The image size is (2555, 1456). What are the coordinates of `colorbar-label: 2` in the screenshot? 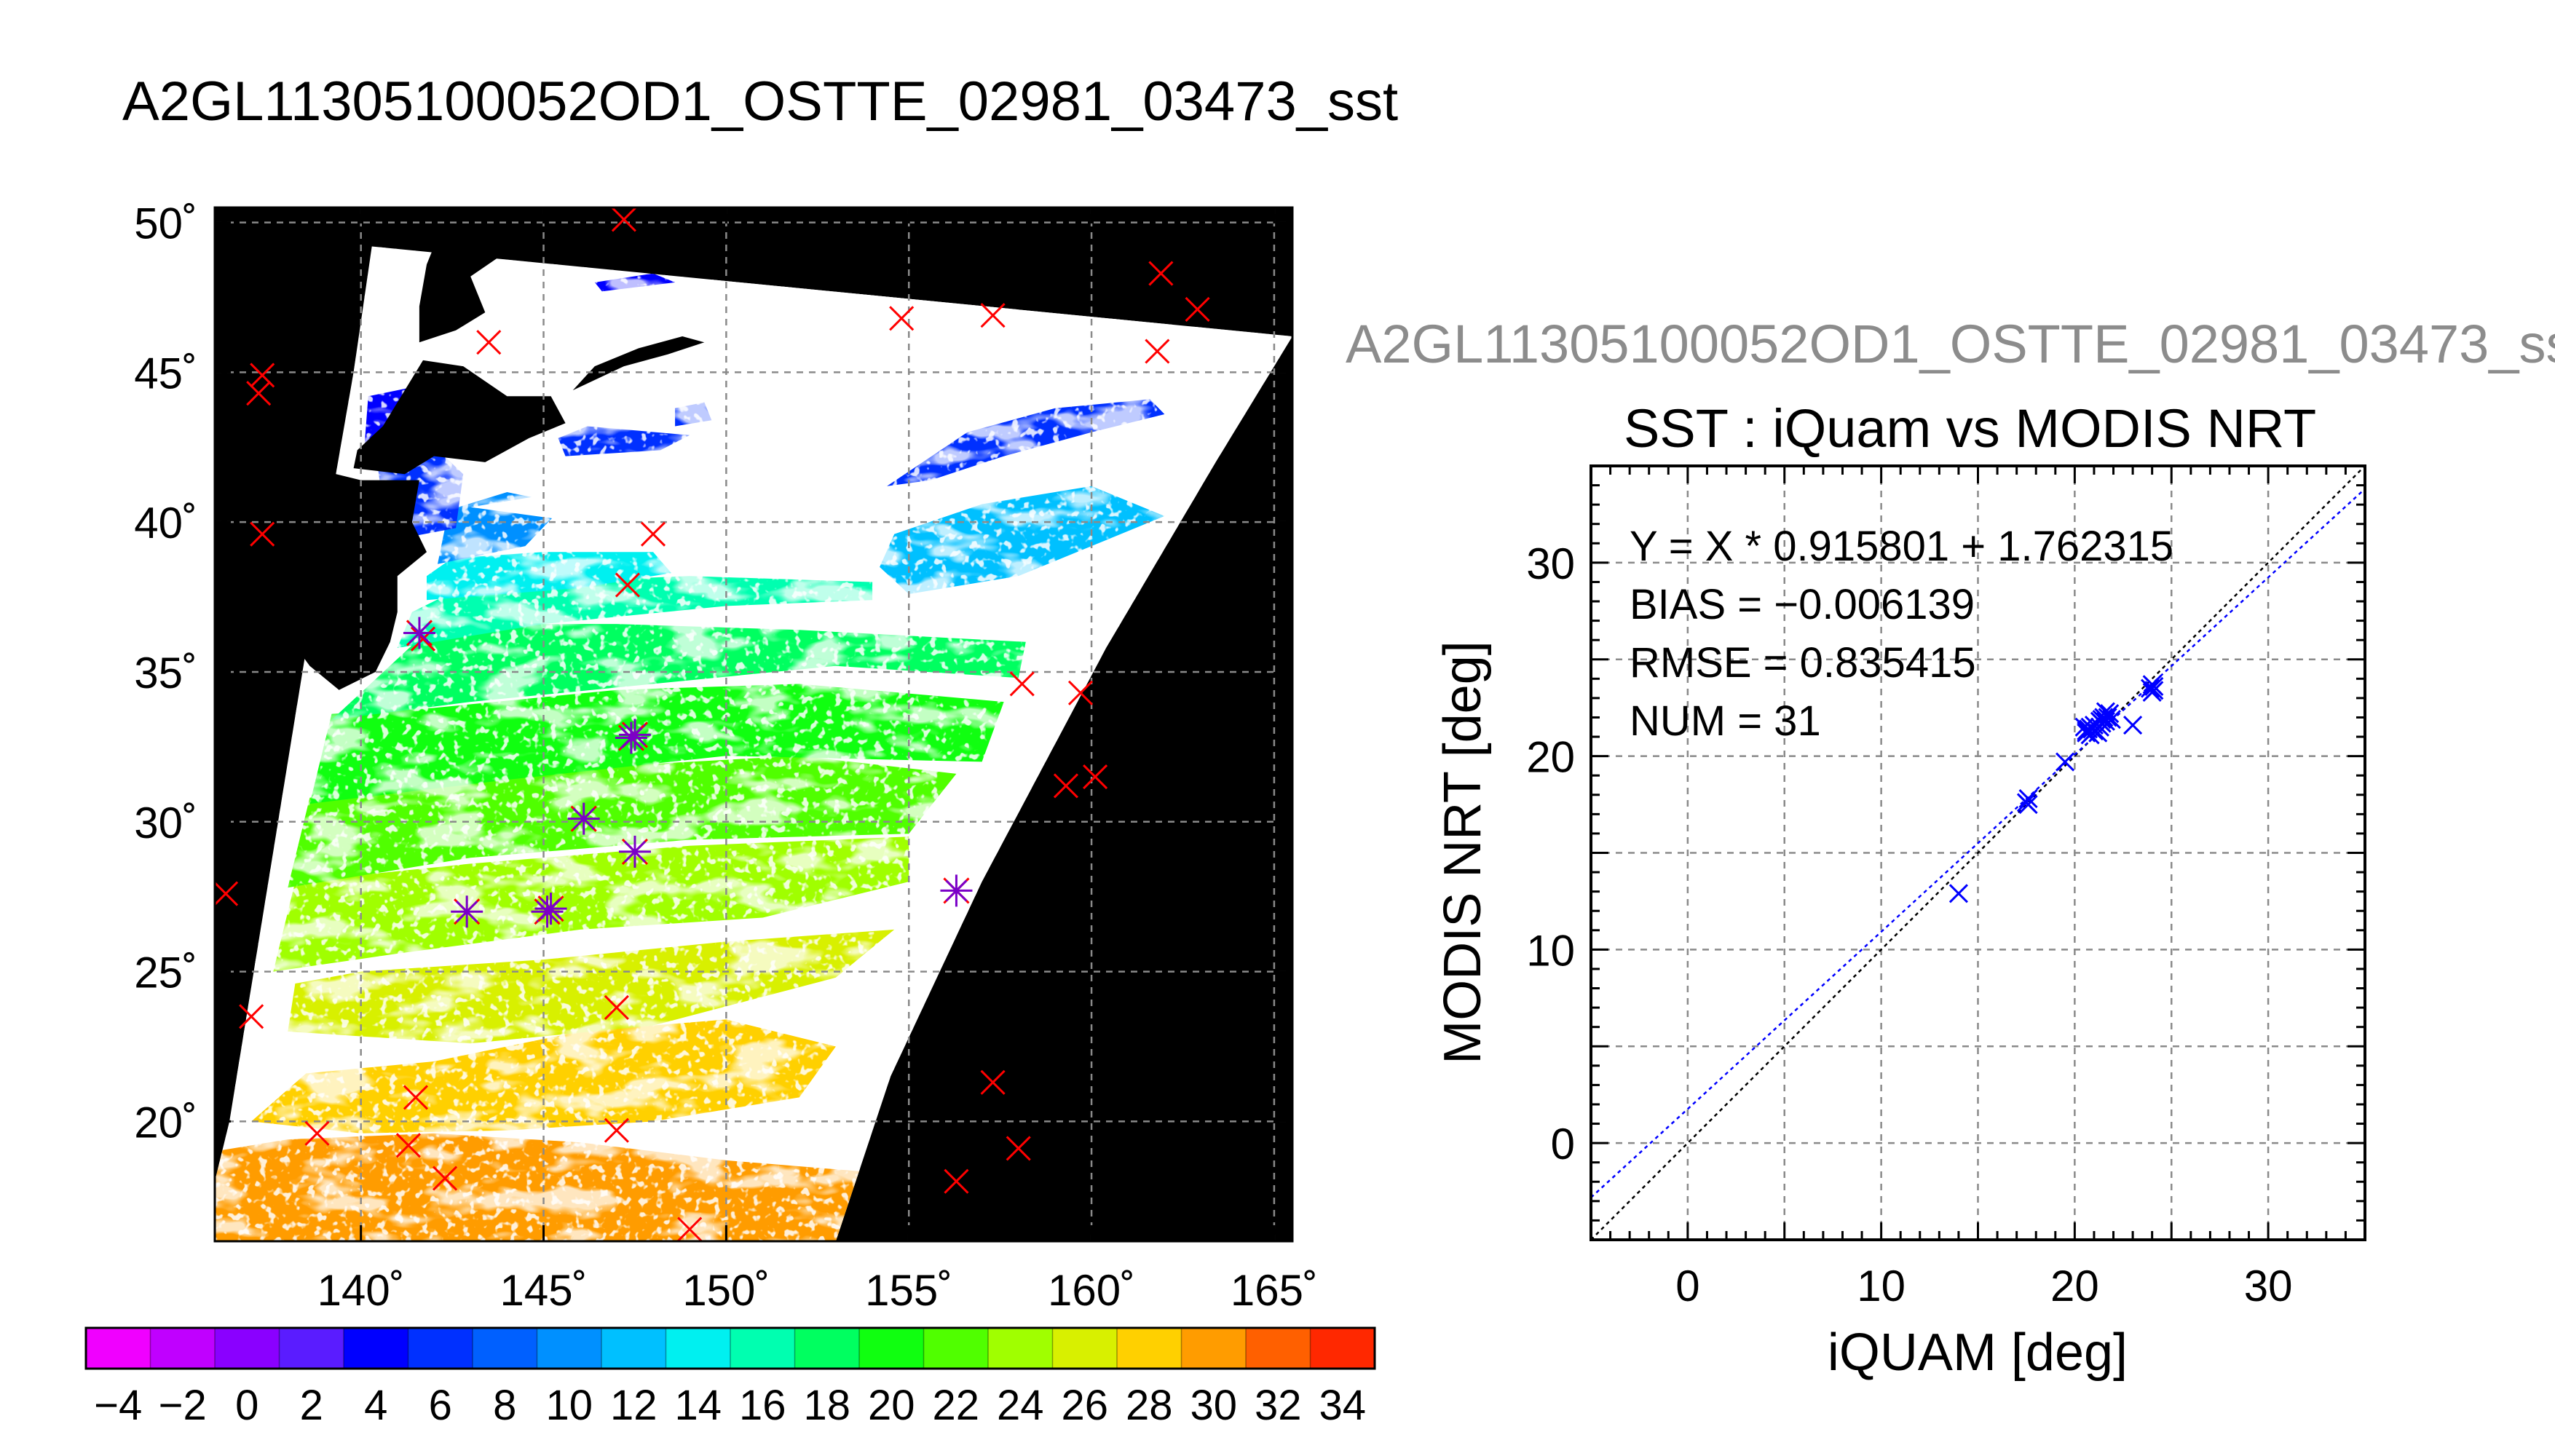 It's located at (311, 1405).